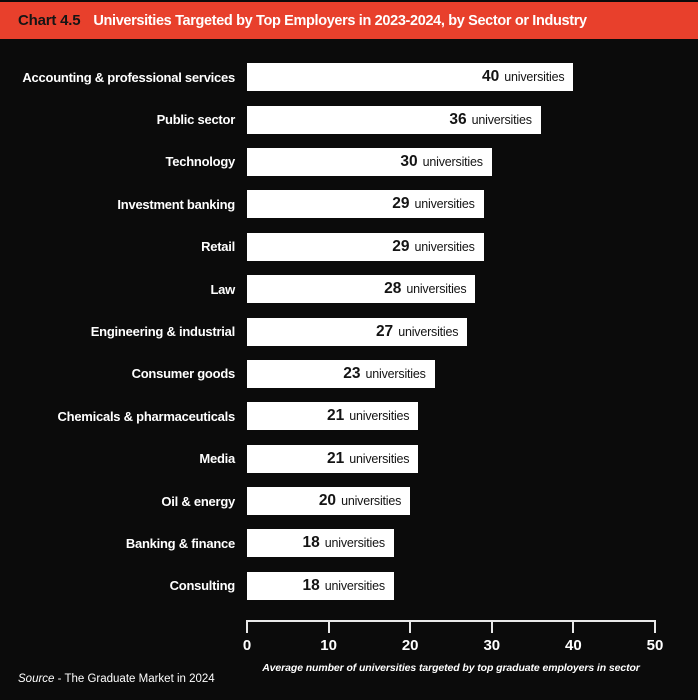  What do you see at coordinates (451, 621) in the screenshot?
I see `x-axis-line` at bounding box center [451, 621].